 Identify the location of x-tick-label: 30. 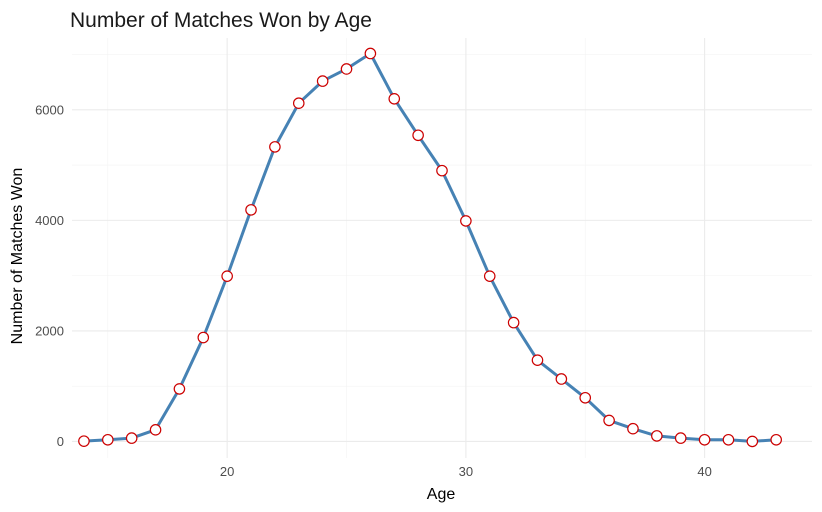
(466, 471).